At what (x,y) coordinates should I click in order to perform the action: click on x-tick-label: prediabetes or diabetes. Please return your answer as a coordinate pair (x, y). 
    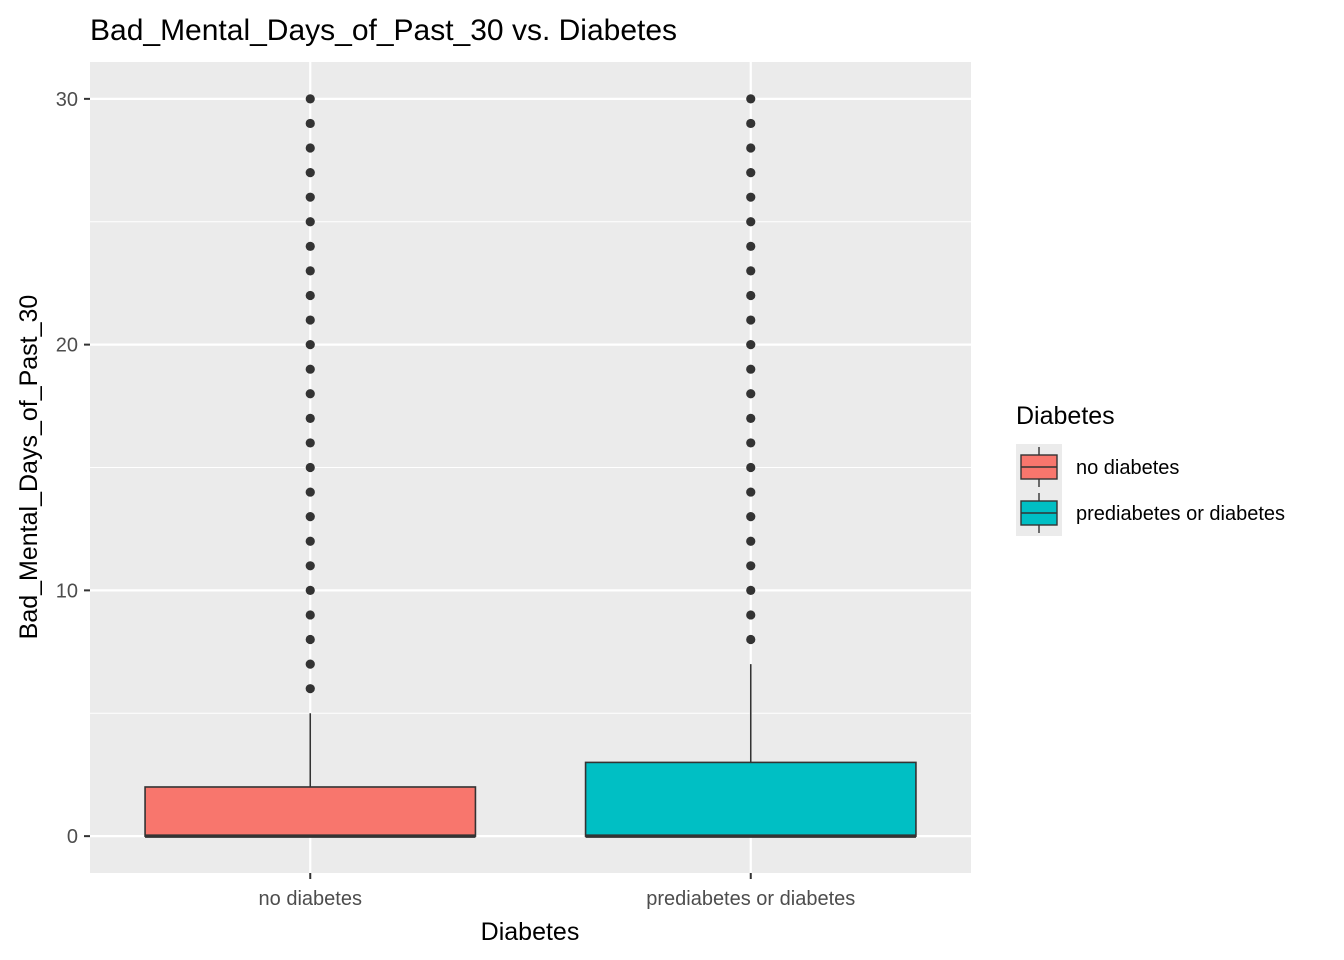
    Looking at the image, I should click on (750, 899).